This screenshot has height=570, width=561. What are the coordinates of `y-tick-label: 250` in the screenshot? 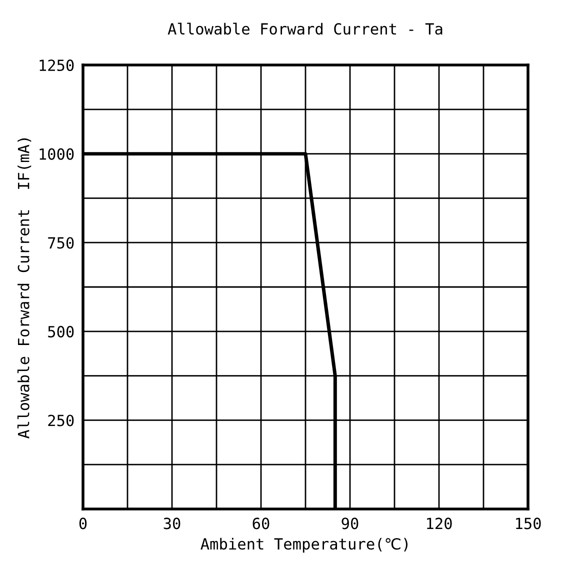 It's located at (61, 420).